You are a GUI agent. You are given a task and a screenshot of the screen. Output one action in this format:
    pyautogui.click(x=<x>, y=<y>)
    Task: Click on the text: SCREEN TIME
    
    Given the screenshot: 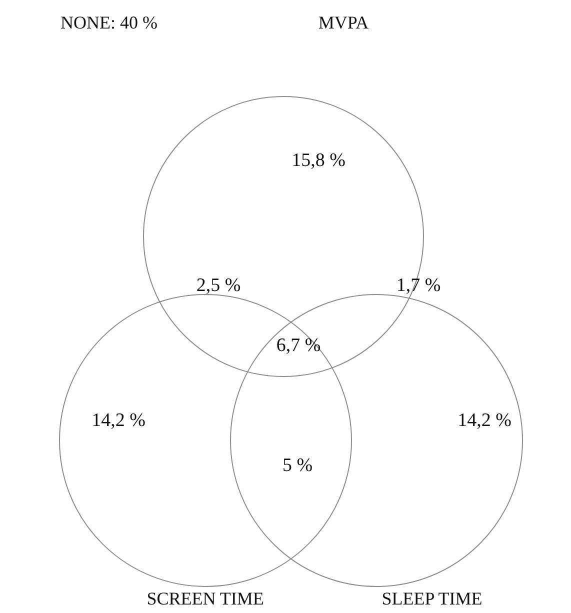 What is the action you would take?
    pyautogui.click(x=205, y=598)
    